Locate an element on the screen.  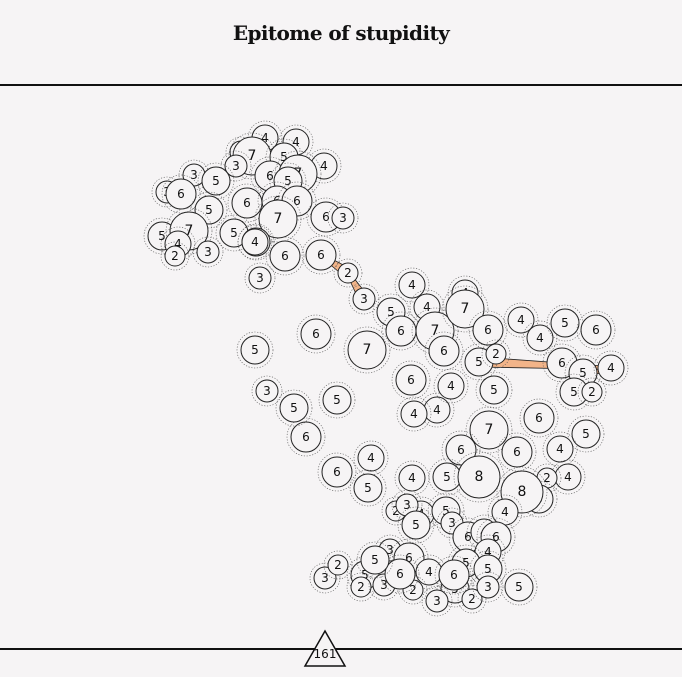
node-label: 8 is located at coordinates (522, 492).